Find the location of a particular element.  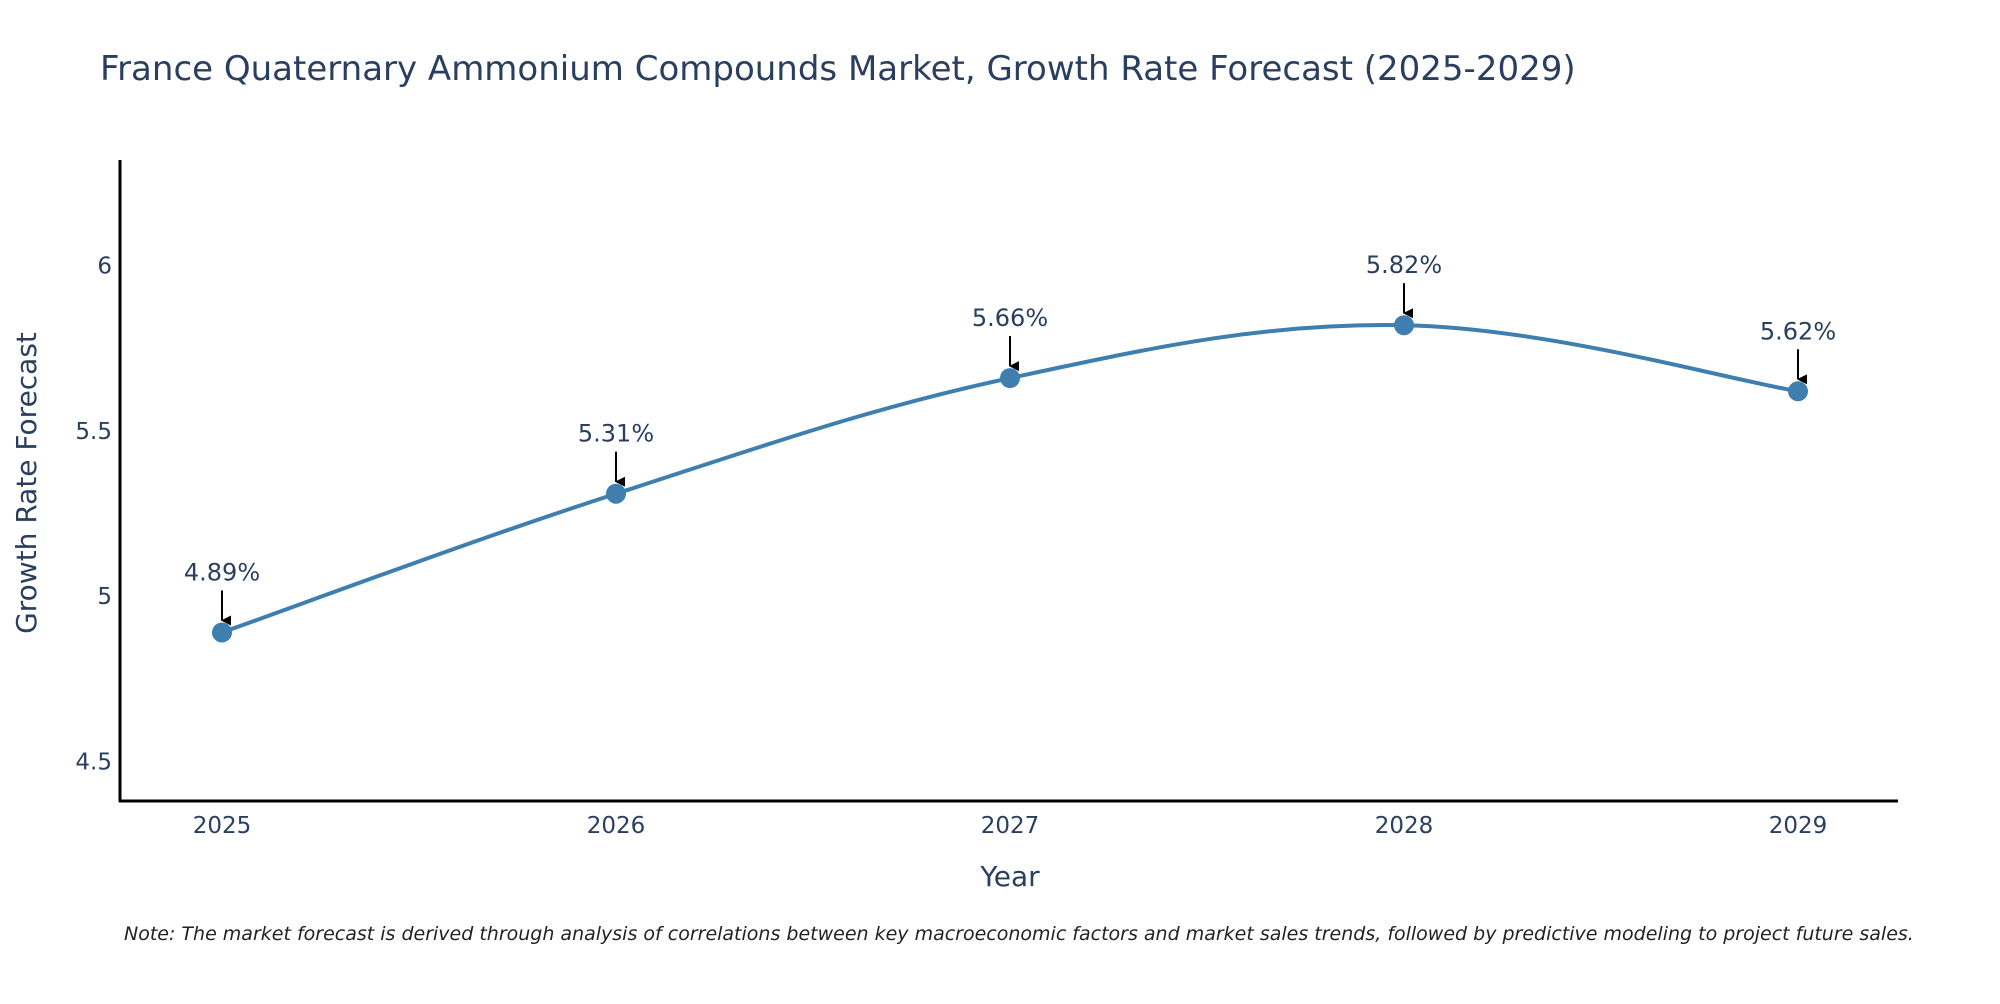

data-label: 5.62% is located at coordinates (1798, 331).